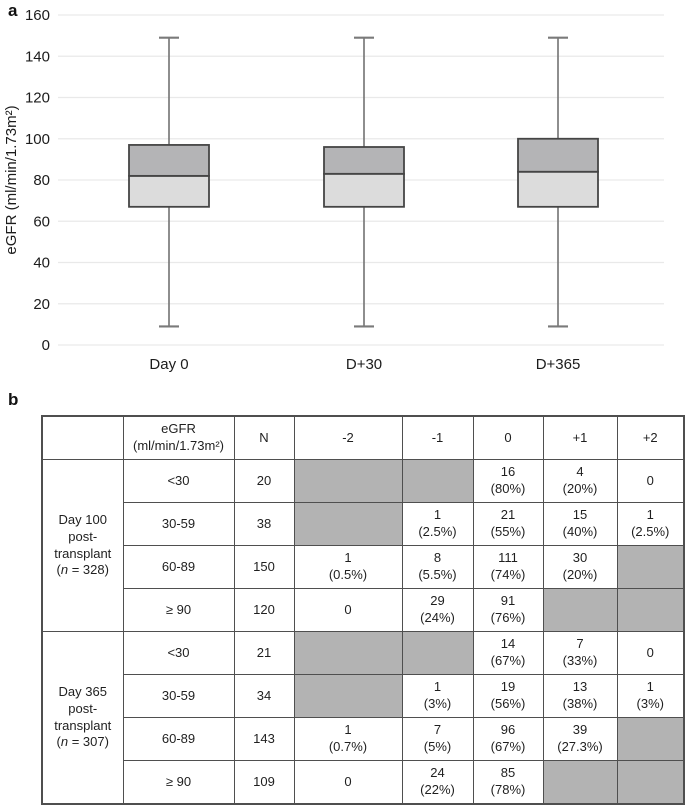  What do you see at coordinates (437, 610) in the screenshot?
I see `value-cell: 29 (24%)` at bounding box center [437, 610].